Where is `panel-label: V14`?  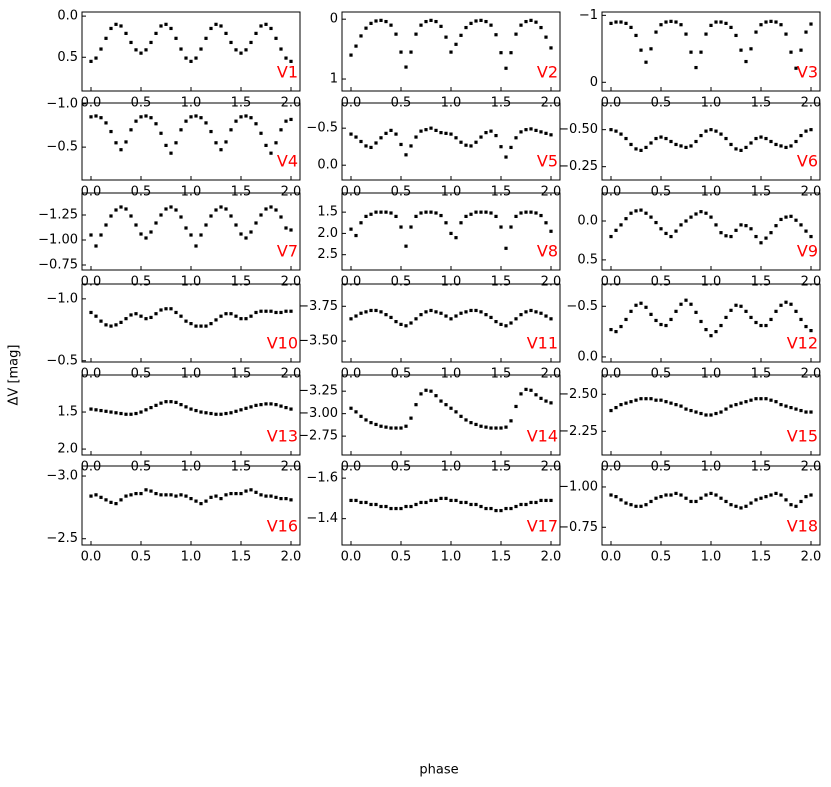 panel-label: V14 is located at coordinates (542, 436).